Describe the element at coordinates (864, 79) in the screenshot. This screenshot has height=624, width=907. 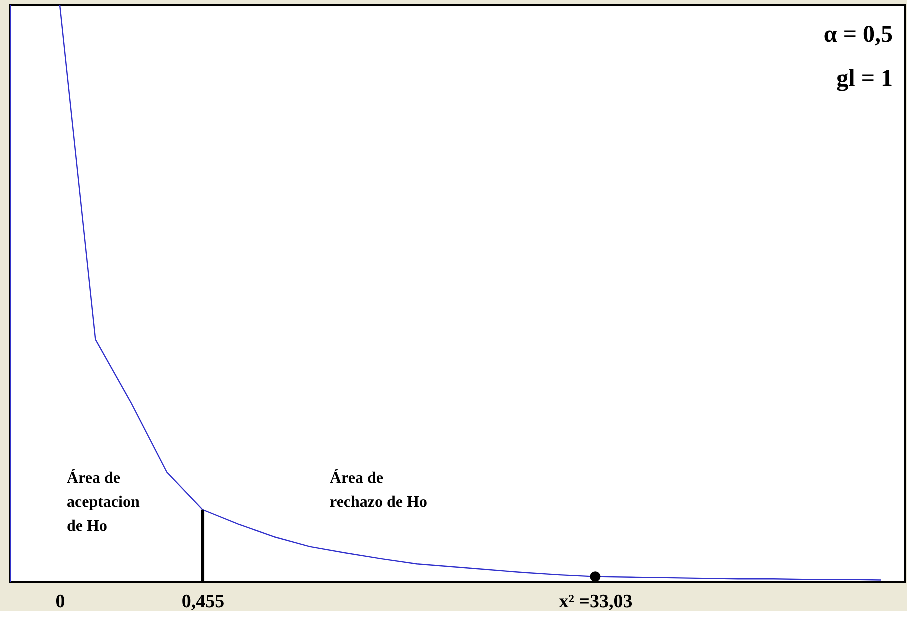
I see `annotation: gl = 1` at that location.